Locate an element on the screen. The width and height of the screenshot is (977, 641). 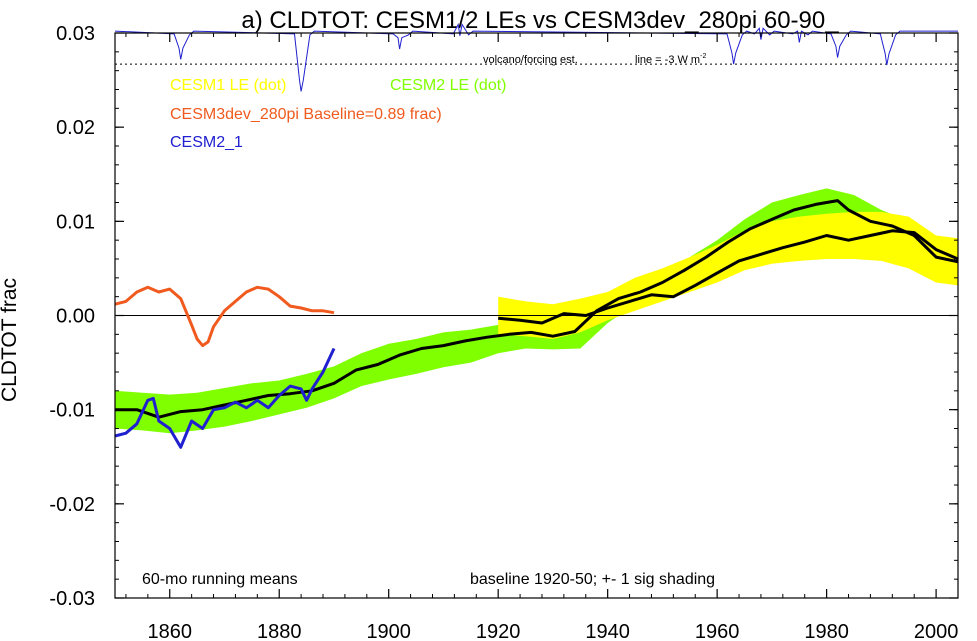
y-tick-label: 0.02 is located at coordinates (75, 128).